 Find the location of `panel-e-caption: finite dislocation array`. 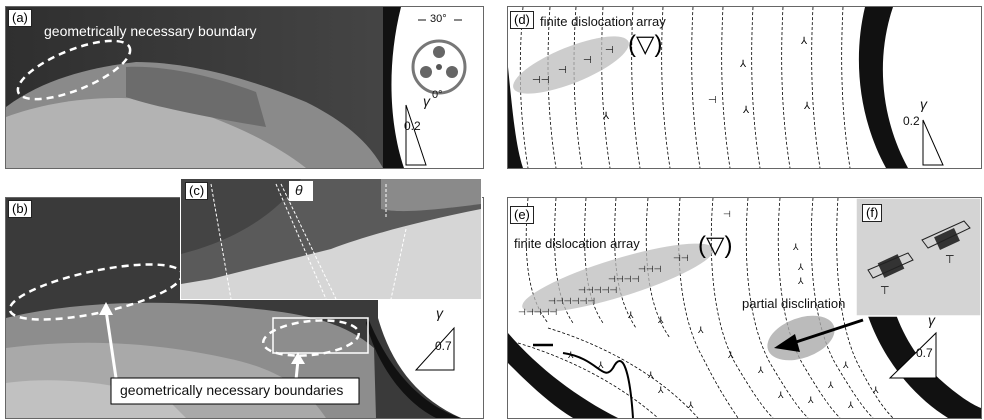

panel-e-caption: finite dislocation array is located at coordinates (577, 243).